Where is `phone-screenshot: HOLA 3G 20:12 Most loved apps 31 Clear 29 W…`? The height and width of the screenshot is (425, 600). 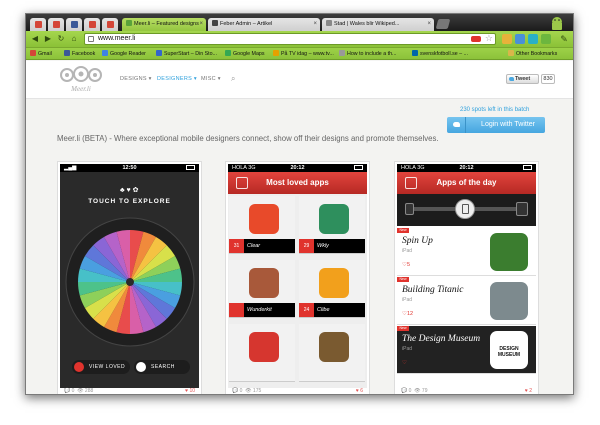 phone-screenshot: HOLA 3G 20:12 Most loved apps 31 Clear 29 W… is located at coordinates (297, 276).